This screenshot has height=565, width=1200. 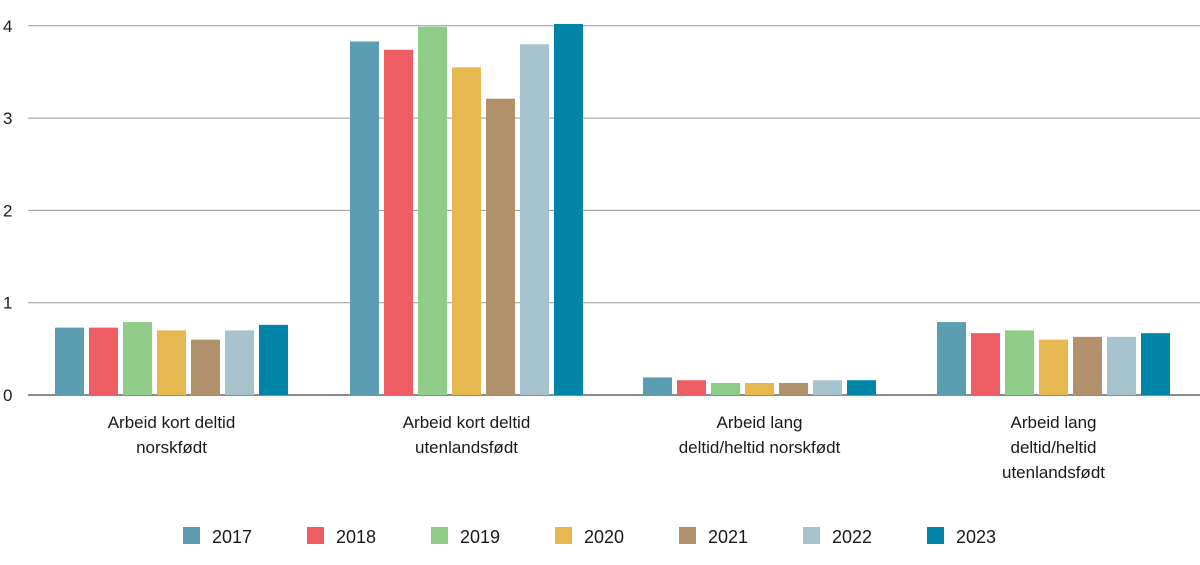 I want to click on bar-2018-cat2, so click(x=398, y=222).